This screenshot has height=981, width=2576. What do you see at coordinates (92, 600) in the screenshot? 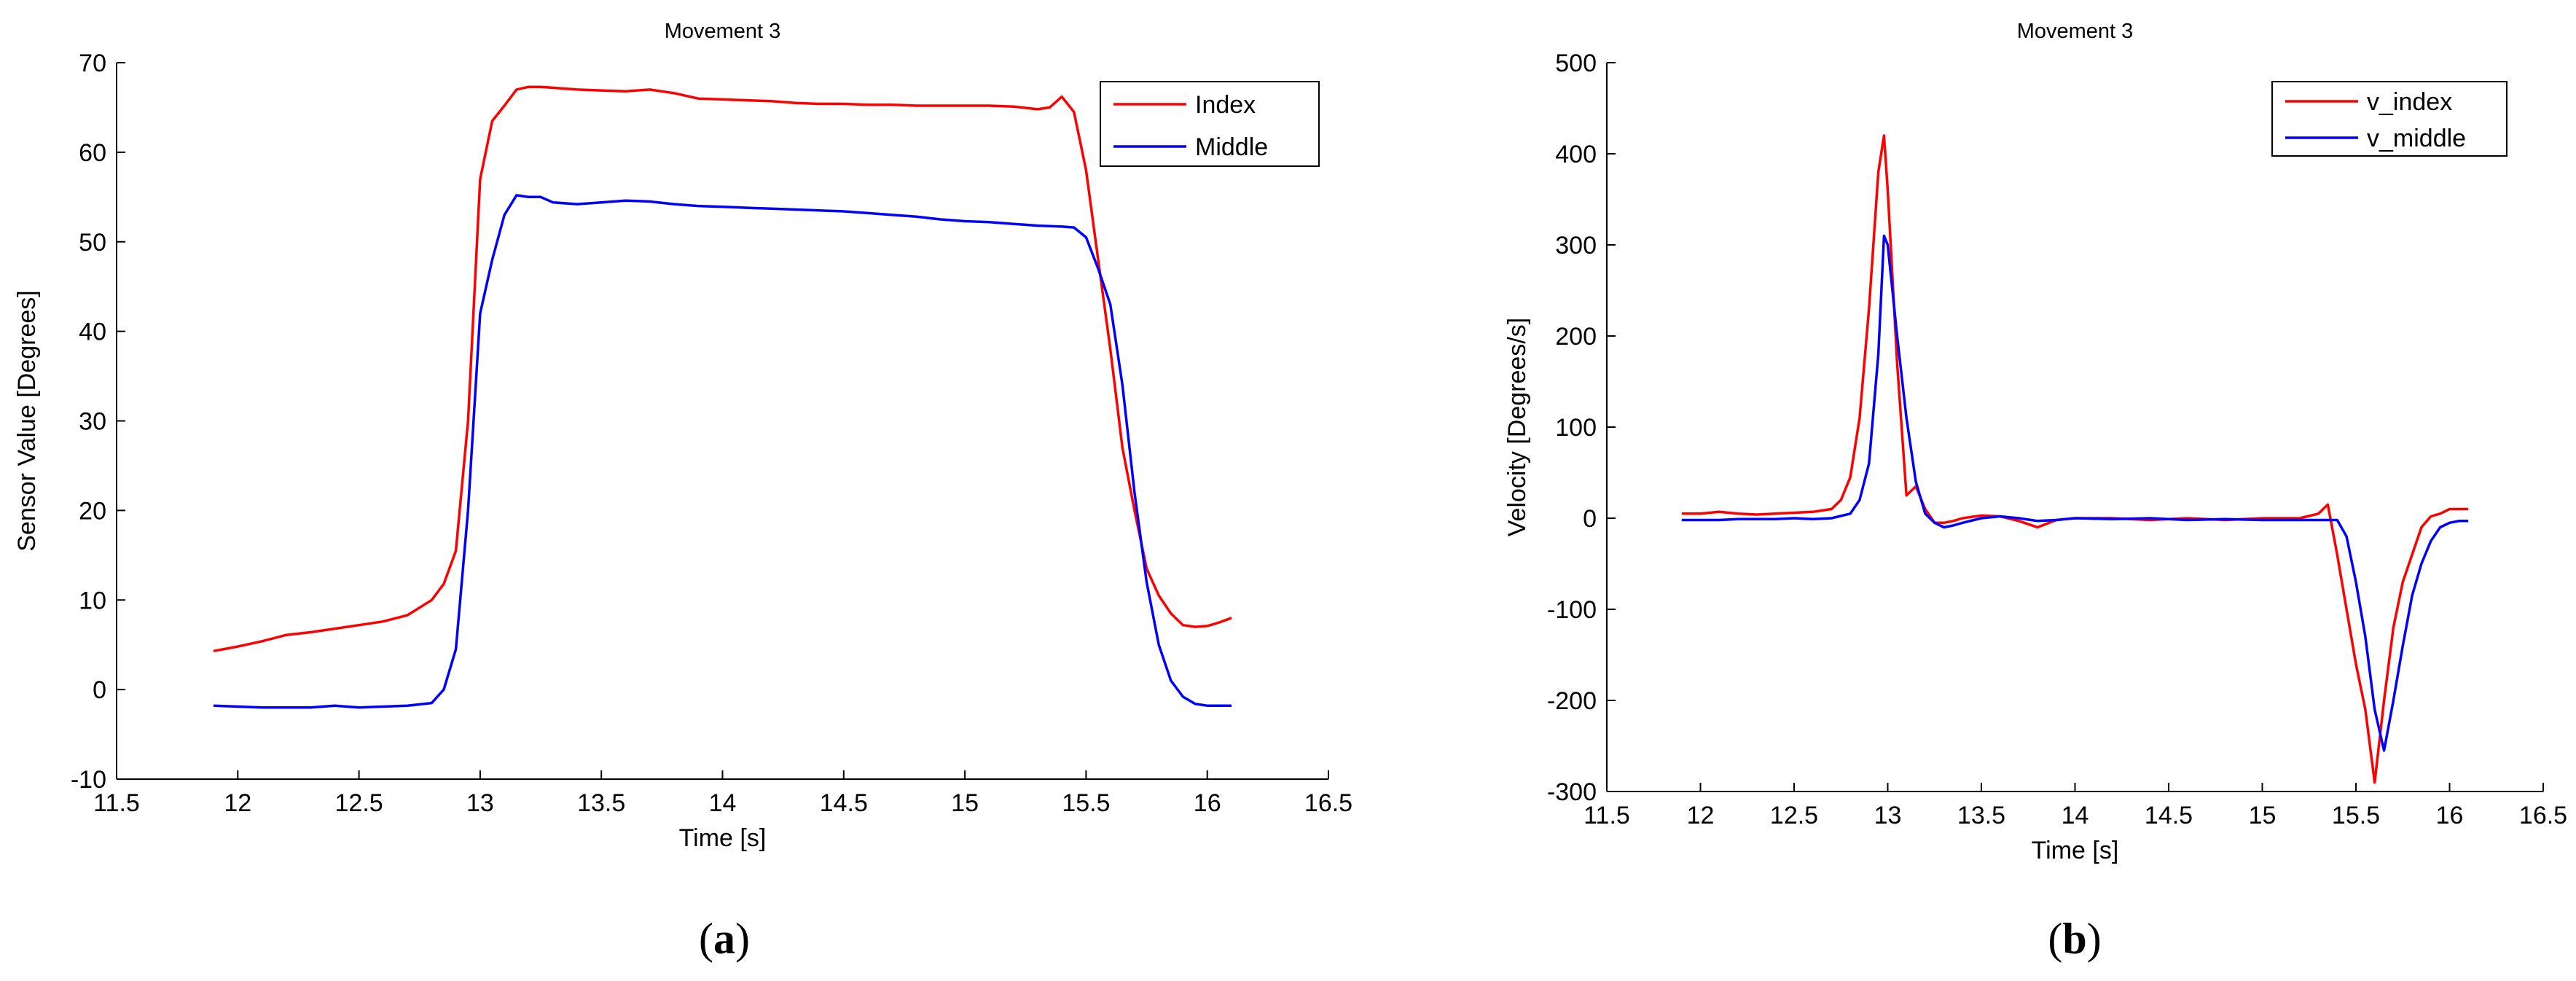
I see `y-tick-label: 10` at bounding box center [92, 600].